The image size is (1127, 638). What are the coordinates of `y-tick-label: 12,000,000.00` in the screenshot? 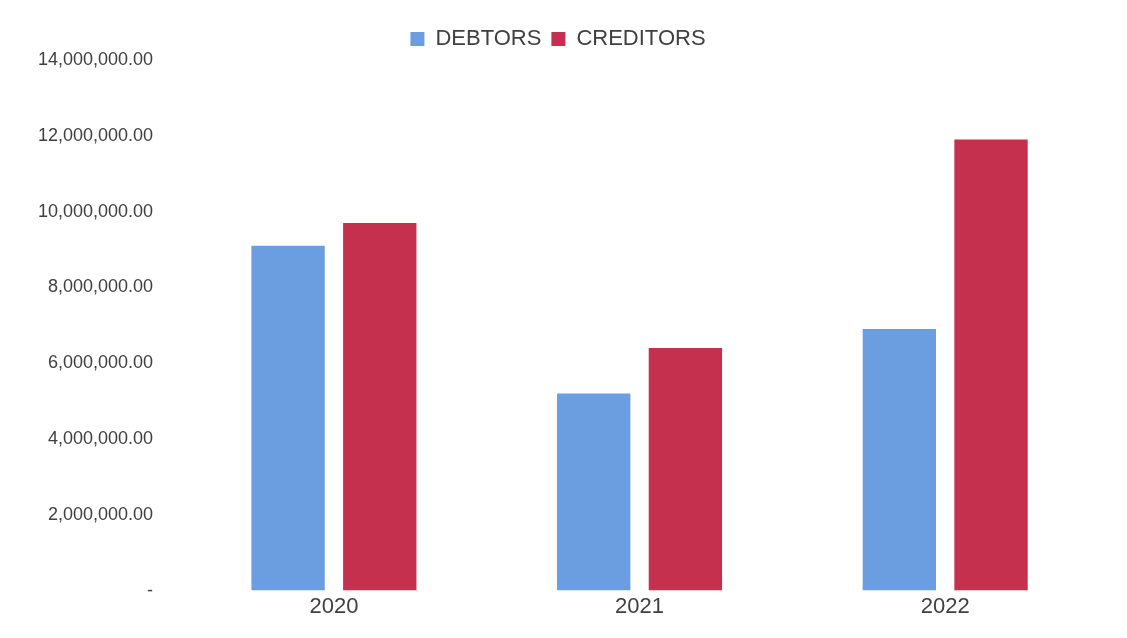 It's located at (95, 134).